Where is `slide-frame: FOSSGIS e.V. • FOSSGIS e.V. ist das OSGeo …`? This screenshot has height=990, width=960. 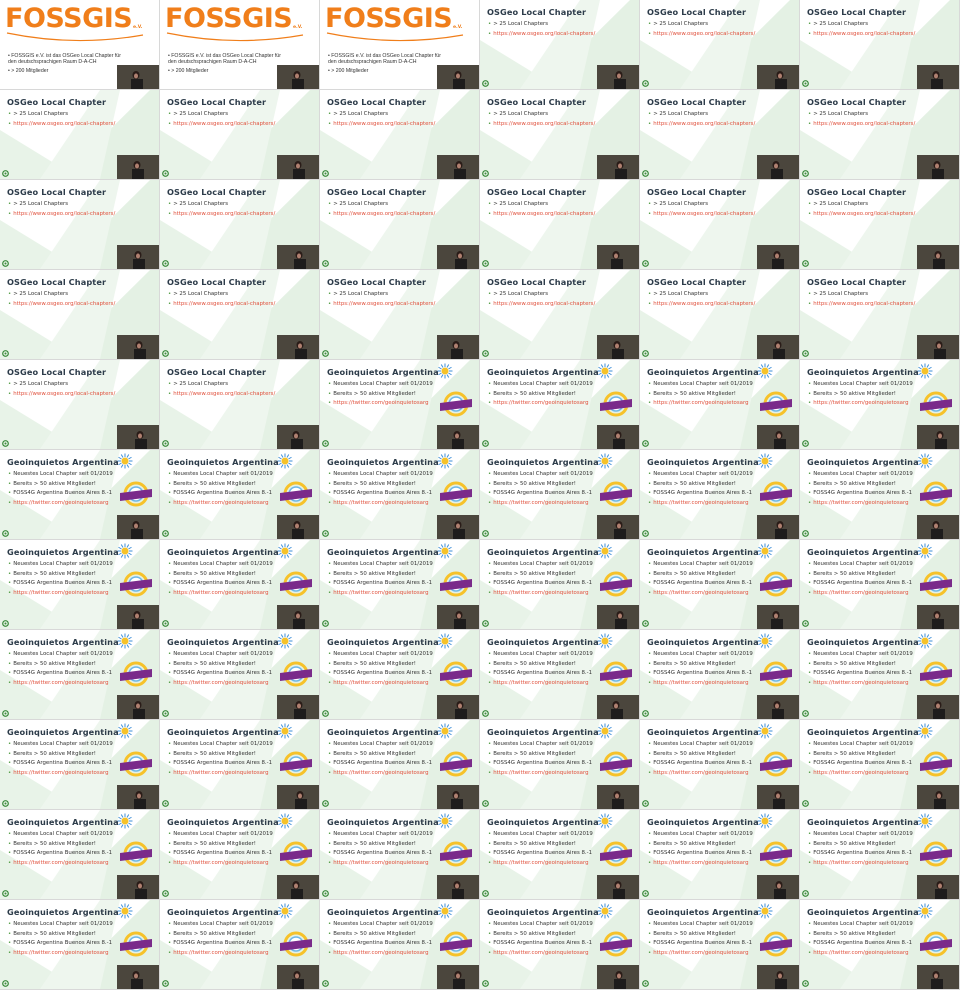 slide-frame: FOSSGIS e.V. • FOSSGIS e.V. ist das OSGeo … is located at coordinates (239, 44).